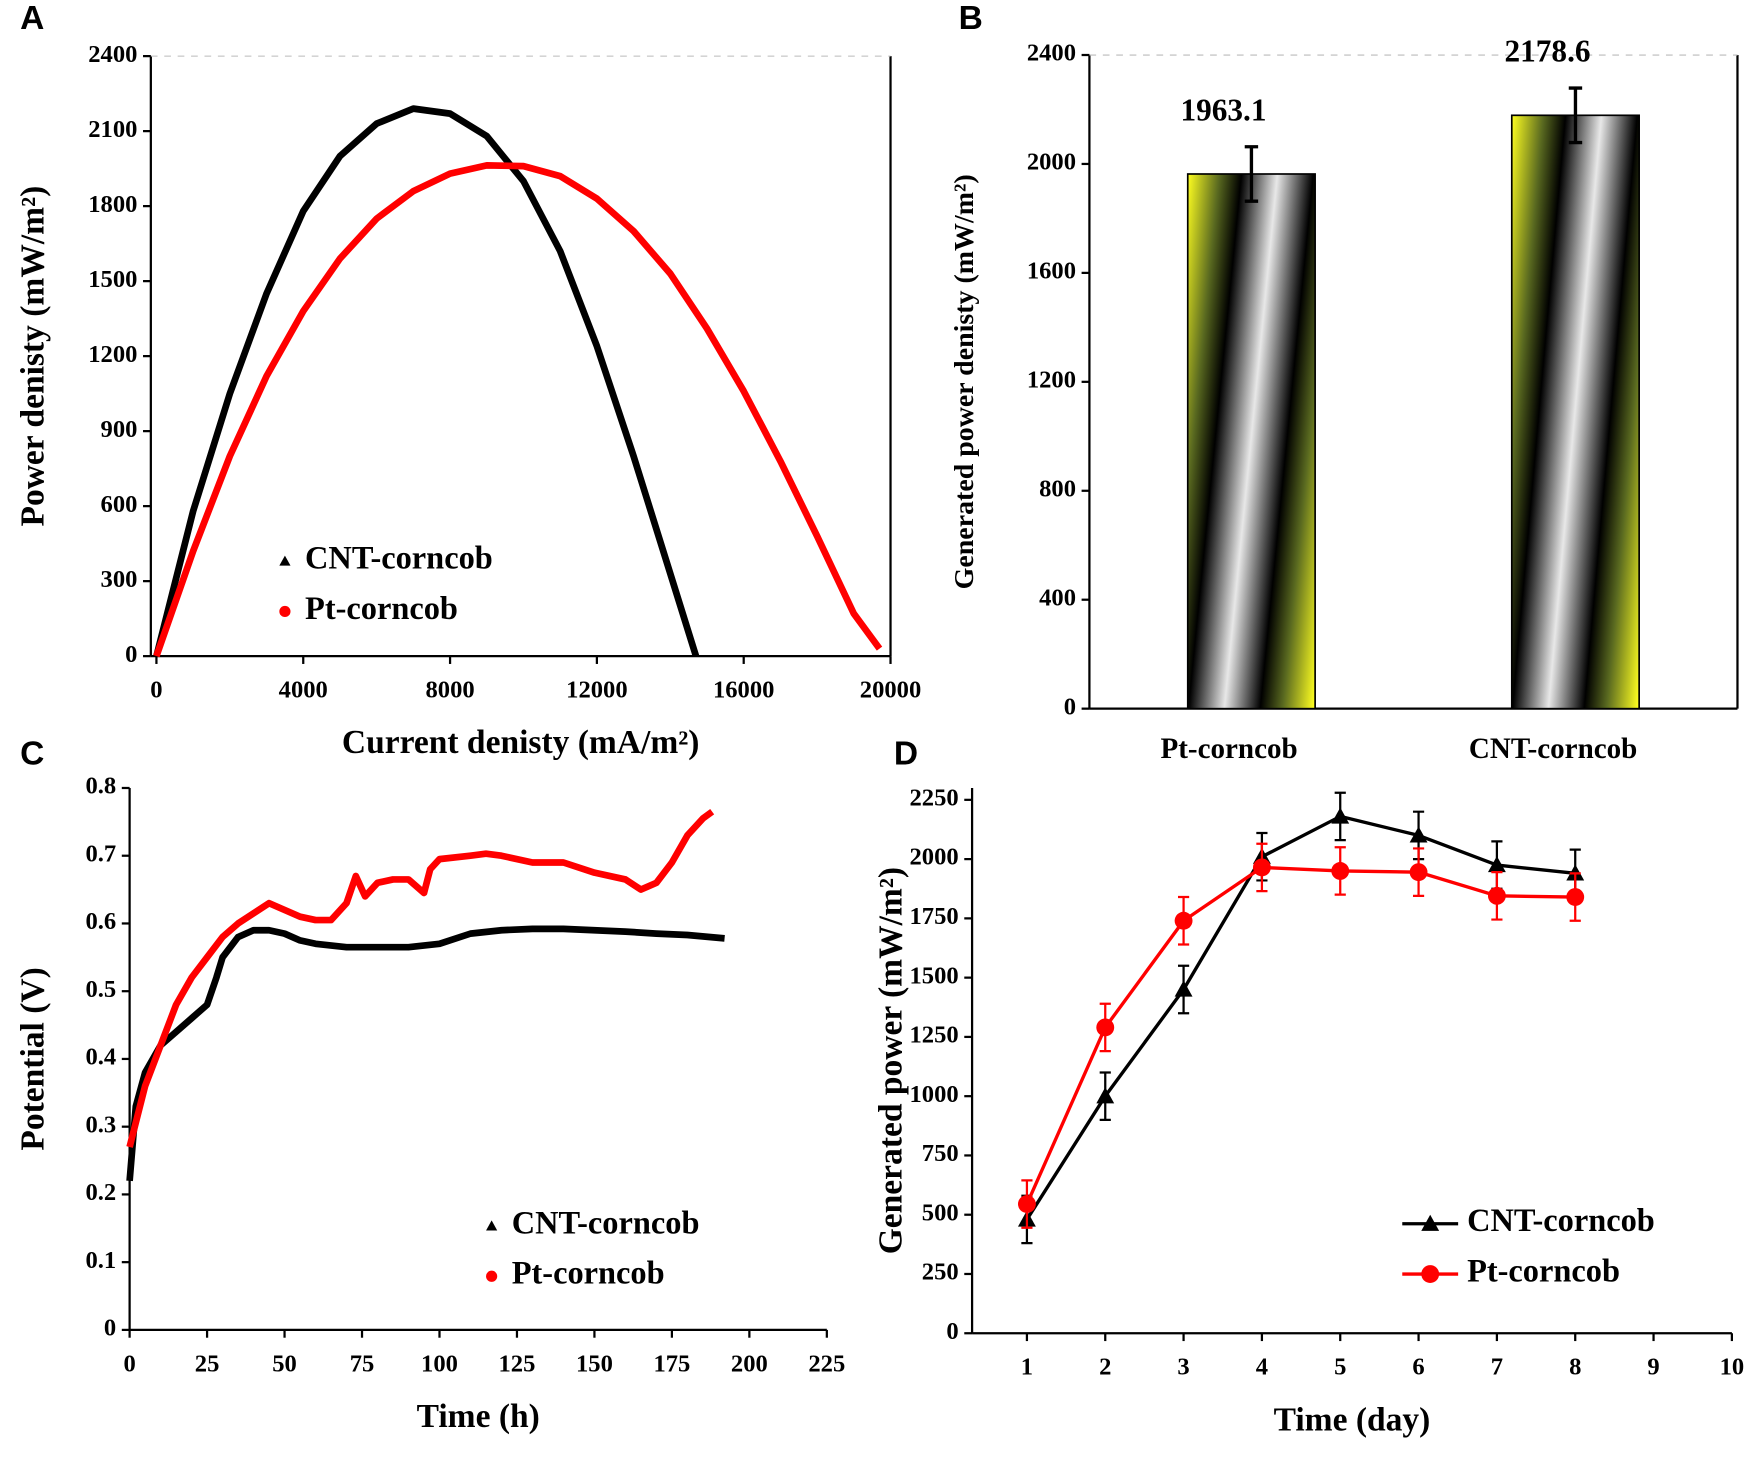  What do you see at coordinates (594, 1363) in the screenshot?
I see `x-tick-label: 150` at bounding box center [594, 1363].